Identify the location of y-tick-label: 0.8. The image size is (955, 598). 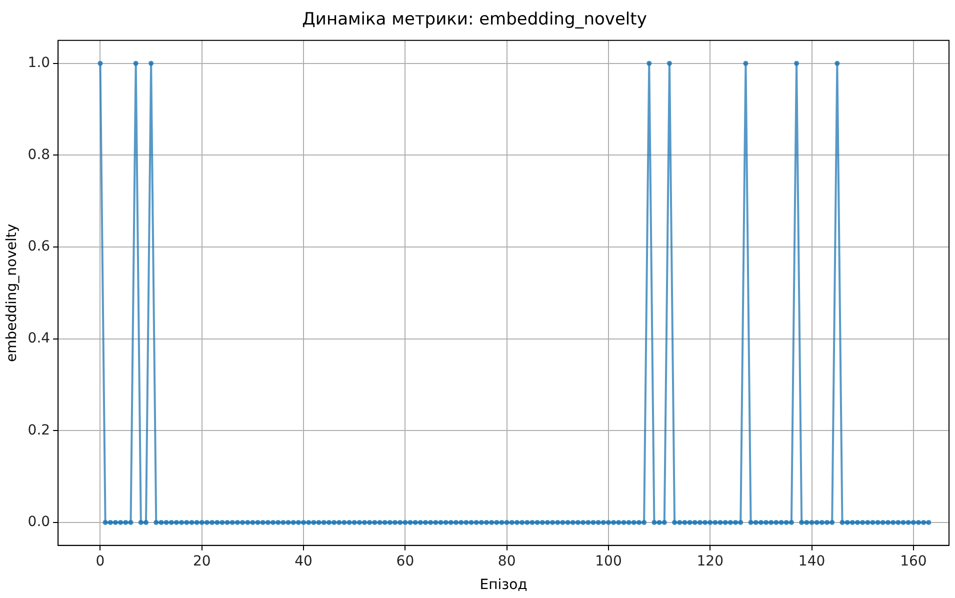
(39, 154).